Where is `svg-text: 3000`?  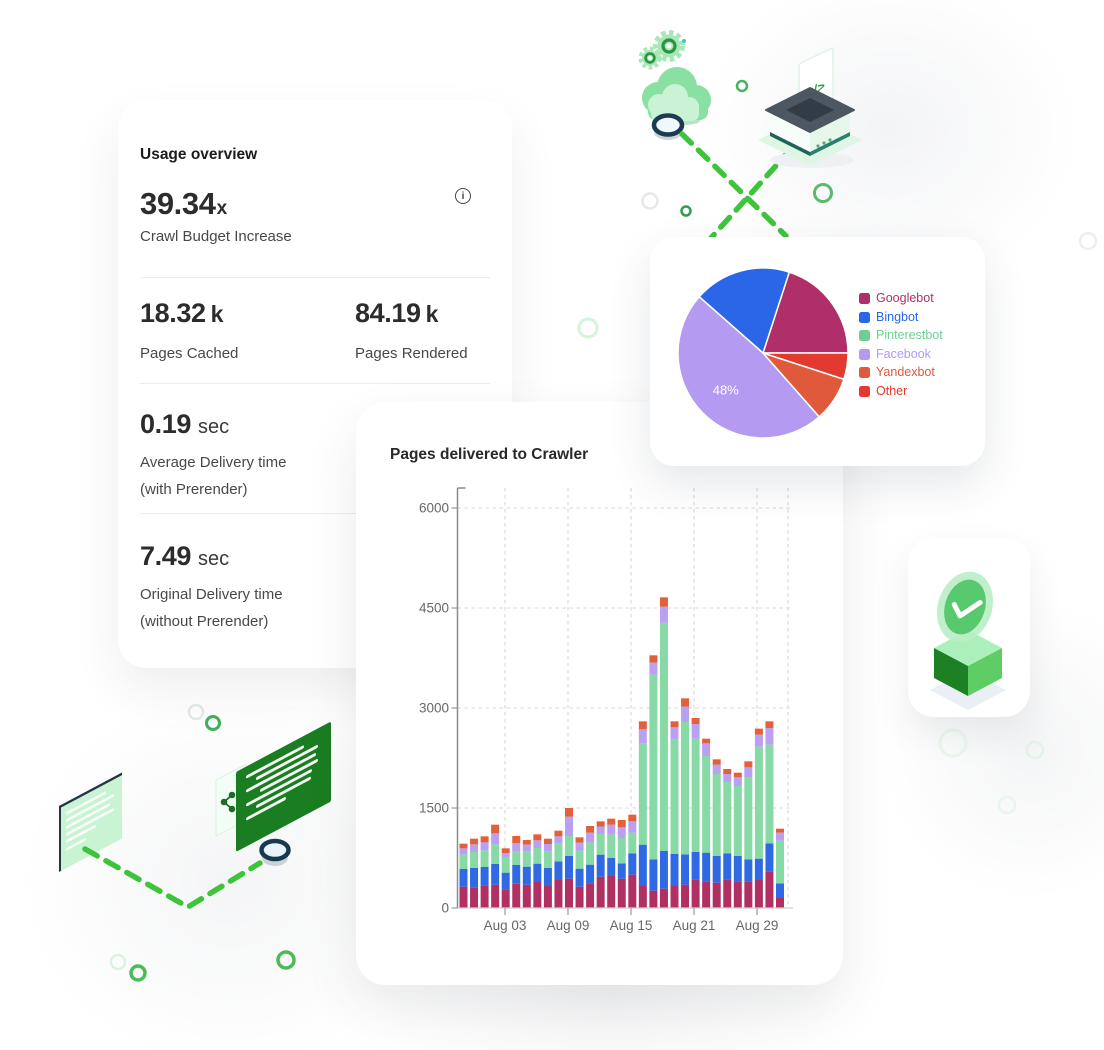 svg-text: 3000 is located at coordinates (434, 708).